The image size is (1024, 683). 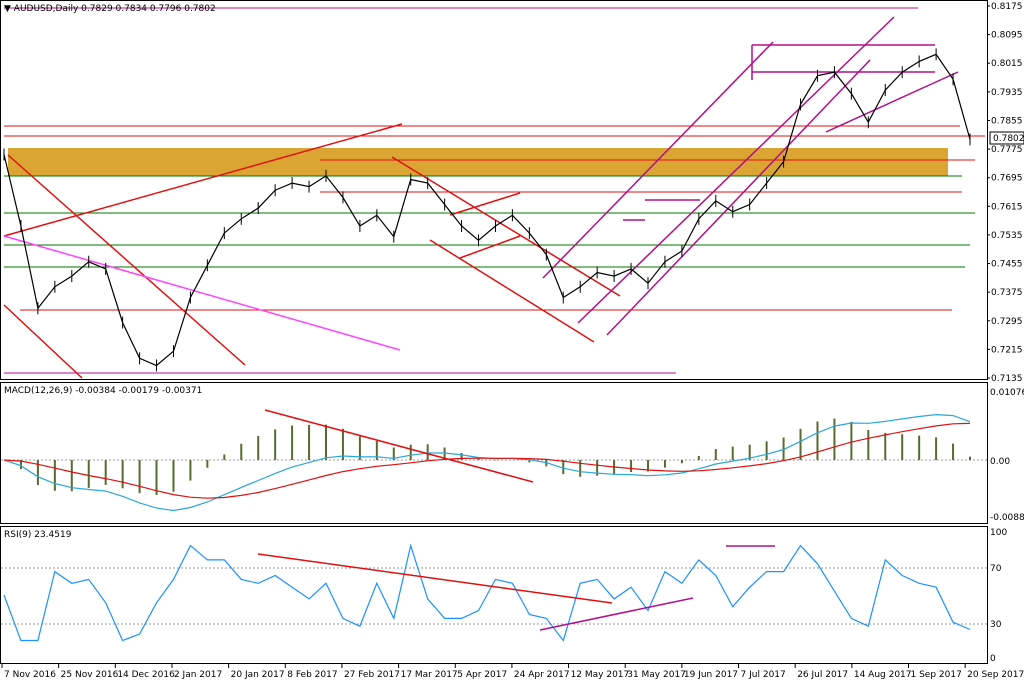 What do you see at coordinates (822, 675) in the screenshot?
I see `x-tick-label: 26 Jul 2017` at bounding box center [822, 675].